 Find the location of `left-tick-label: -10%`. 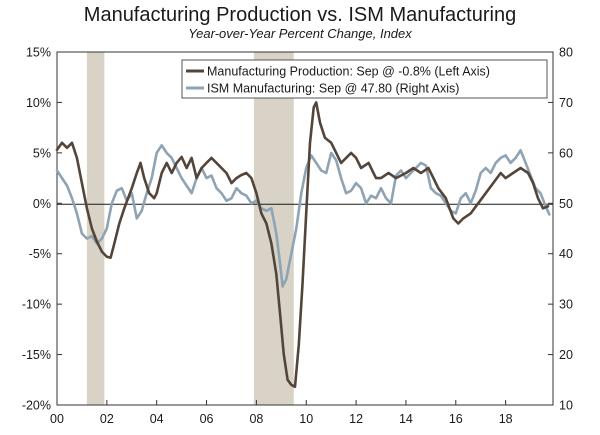

left-tick-label: -10% is located at coordinates (36, 305).